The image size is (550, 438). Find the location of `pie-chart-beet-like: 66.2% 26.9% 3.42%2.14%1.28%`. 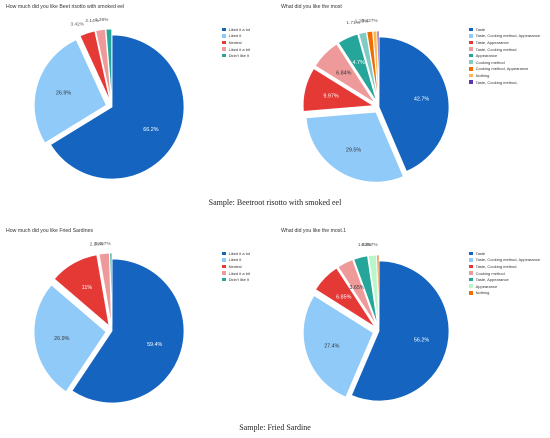

pie-chart-beet-like: 66.2% 26.9% 3.42%2.14%1.28% is located at coordinates (109, 98).